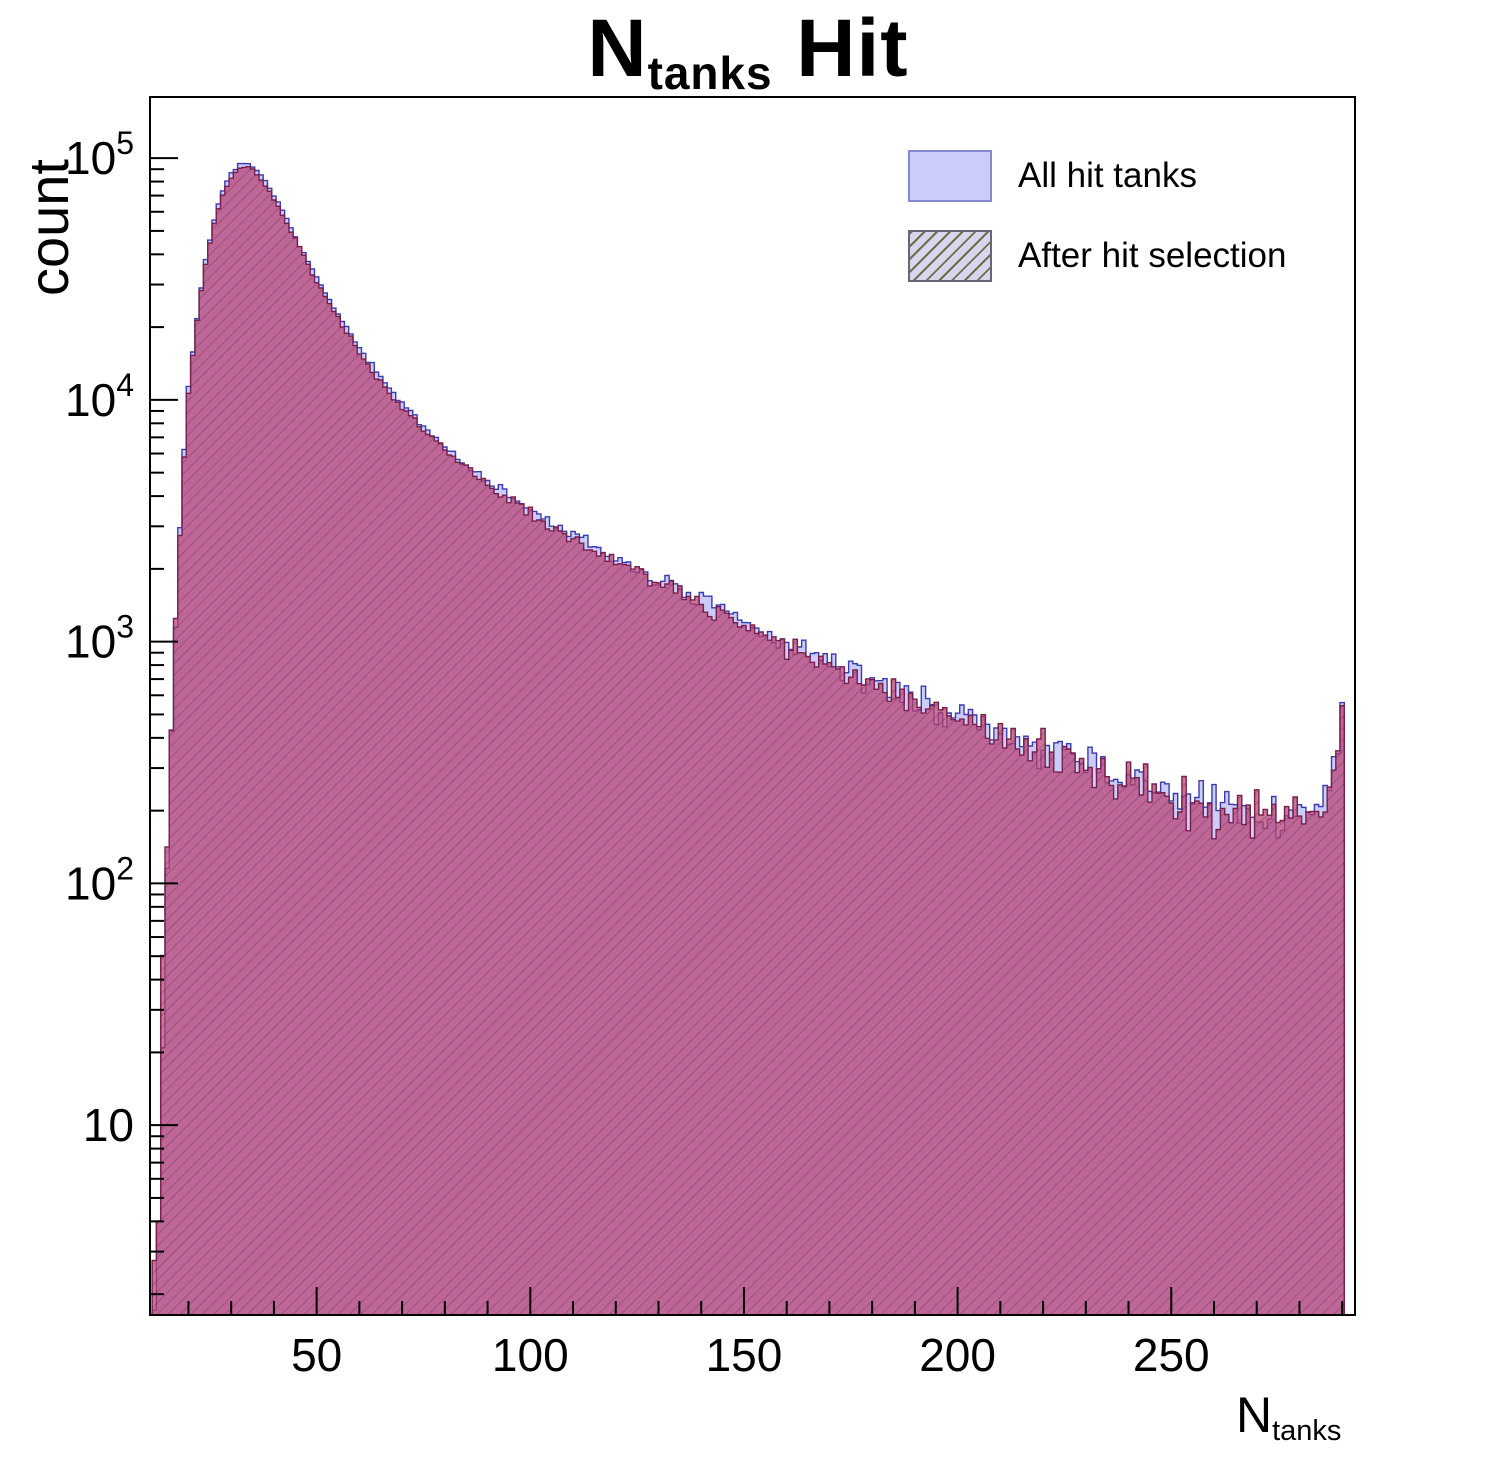  What do you see at coordinates (99, 396) in the screenshot?
I see `svg-text: 104` at bounding box center [99, 396].